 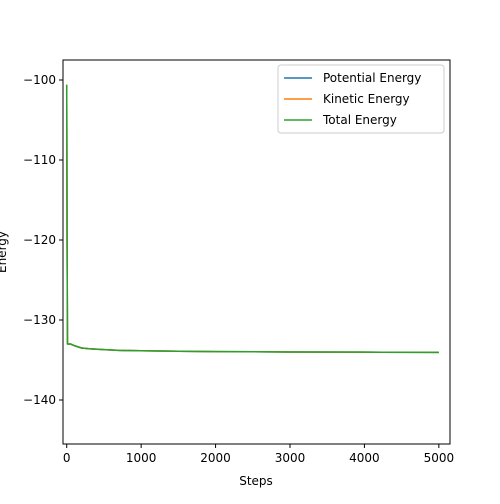 I want to click on legend-label-1: Potential Energy, so click(x=372, y=78).